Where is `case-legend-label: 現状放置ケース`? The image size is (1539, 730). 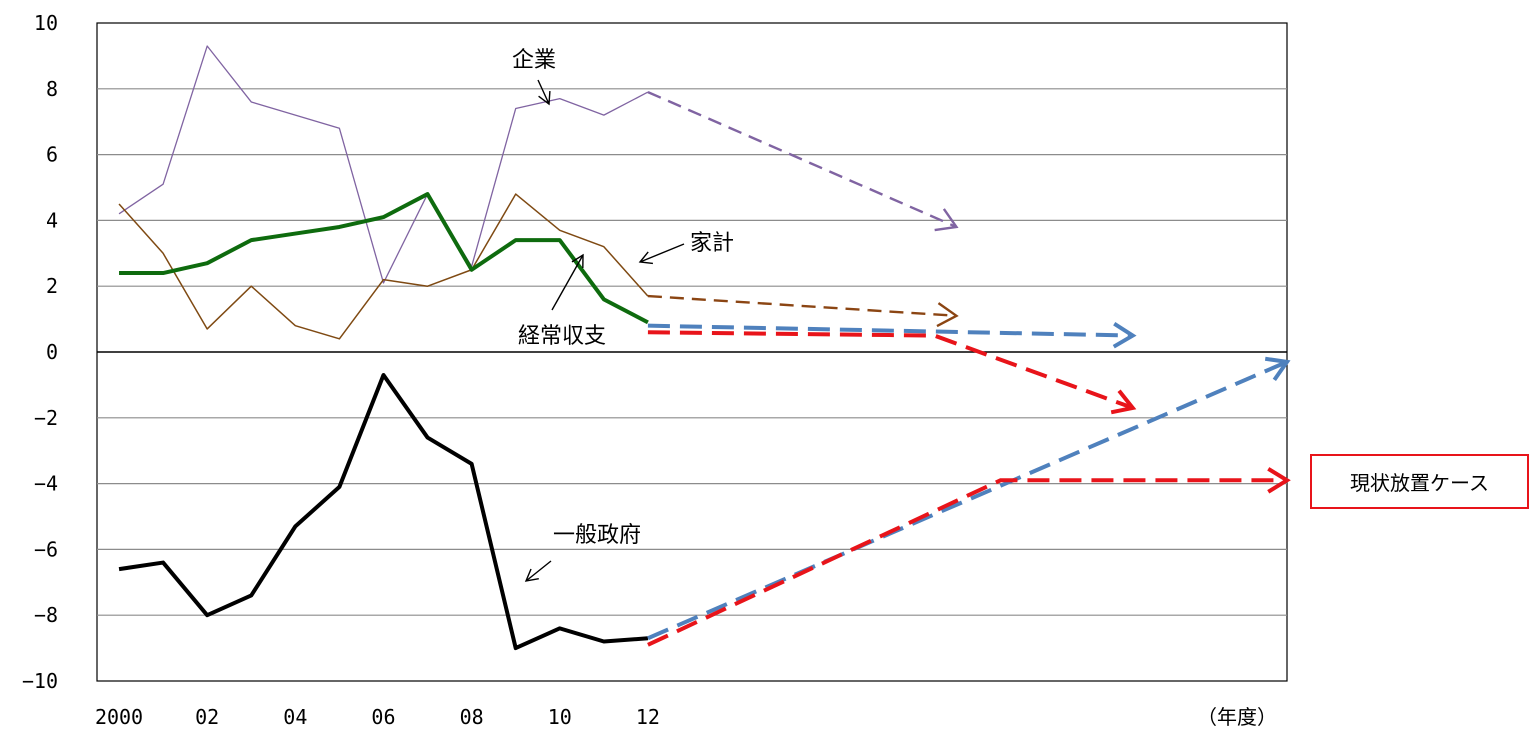
case-legend-label: 現状放置ケース is located at coordinates (1419, 483).